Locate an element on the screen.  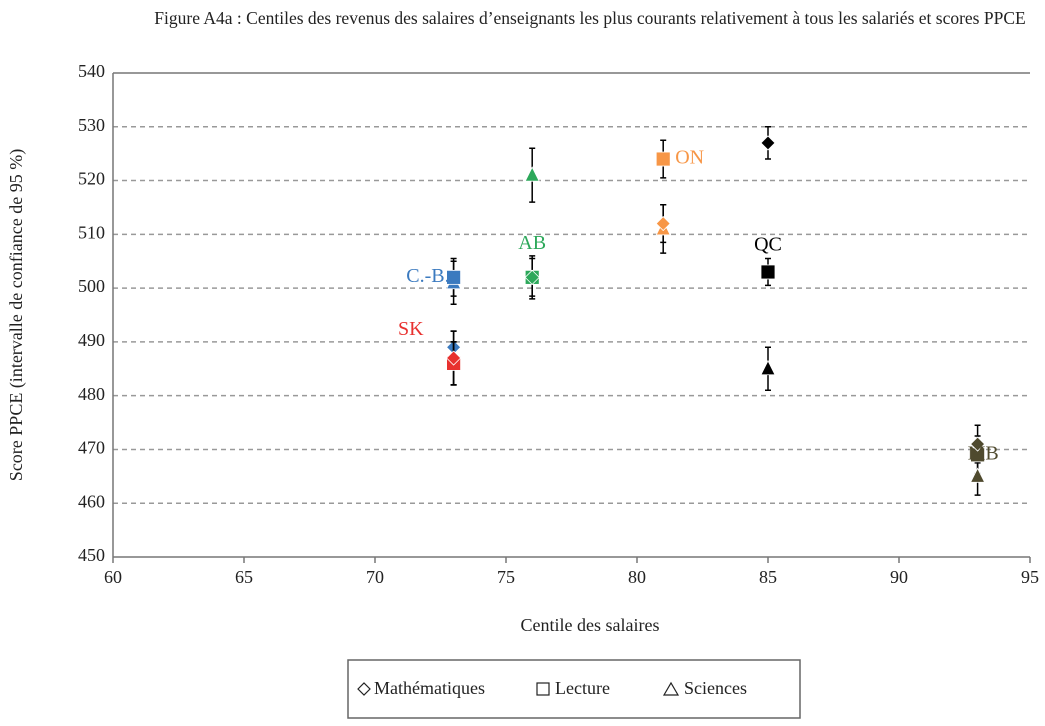
y-tick-label: 460 is located at coordinates (91, 501).